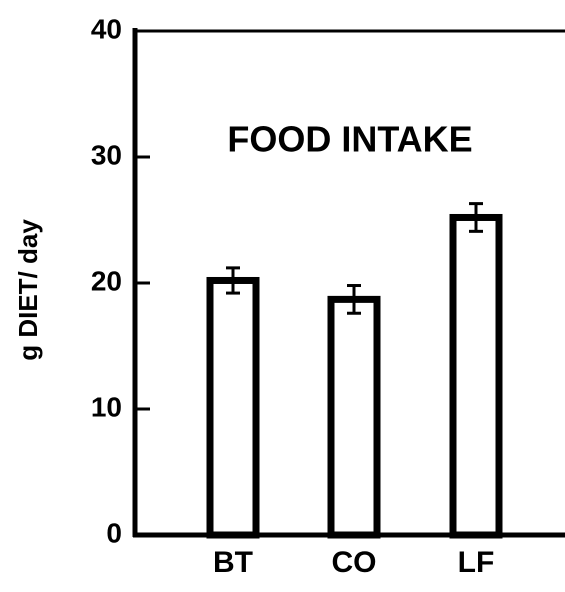  I want to click on y-tick-label: 40, so click(106, 28).